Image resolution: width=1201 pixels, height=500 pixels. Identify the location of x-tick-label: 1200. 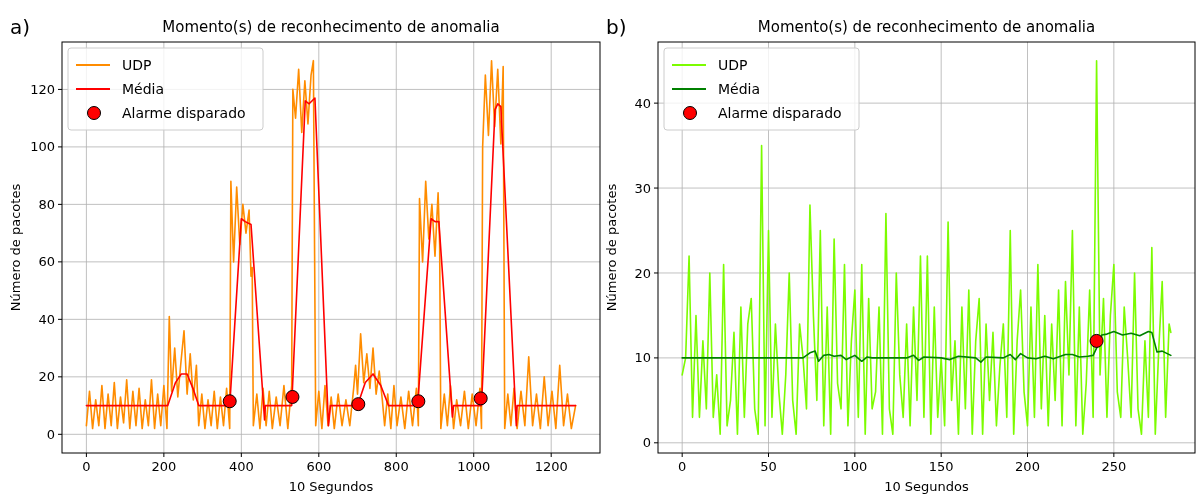
(551, 466).